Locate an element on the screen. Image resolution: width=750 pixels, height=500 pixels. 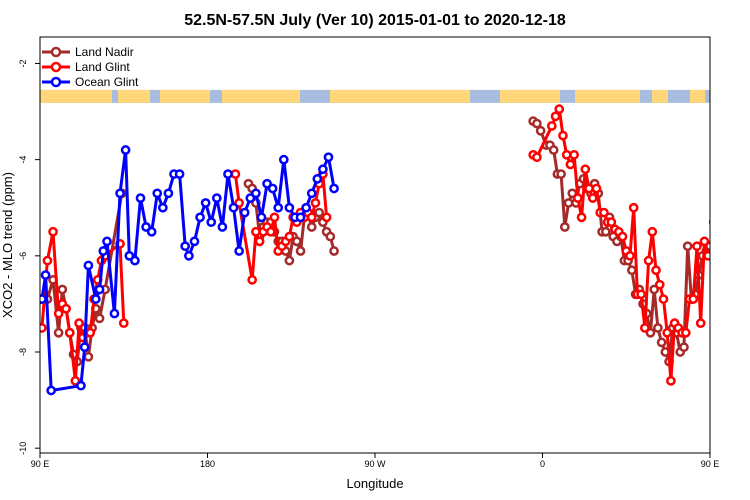
legend-label: Land Glint is located at coordinates (102, 67).